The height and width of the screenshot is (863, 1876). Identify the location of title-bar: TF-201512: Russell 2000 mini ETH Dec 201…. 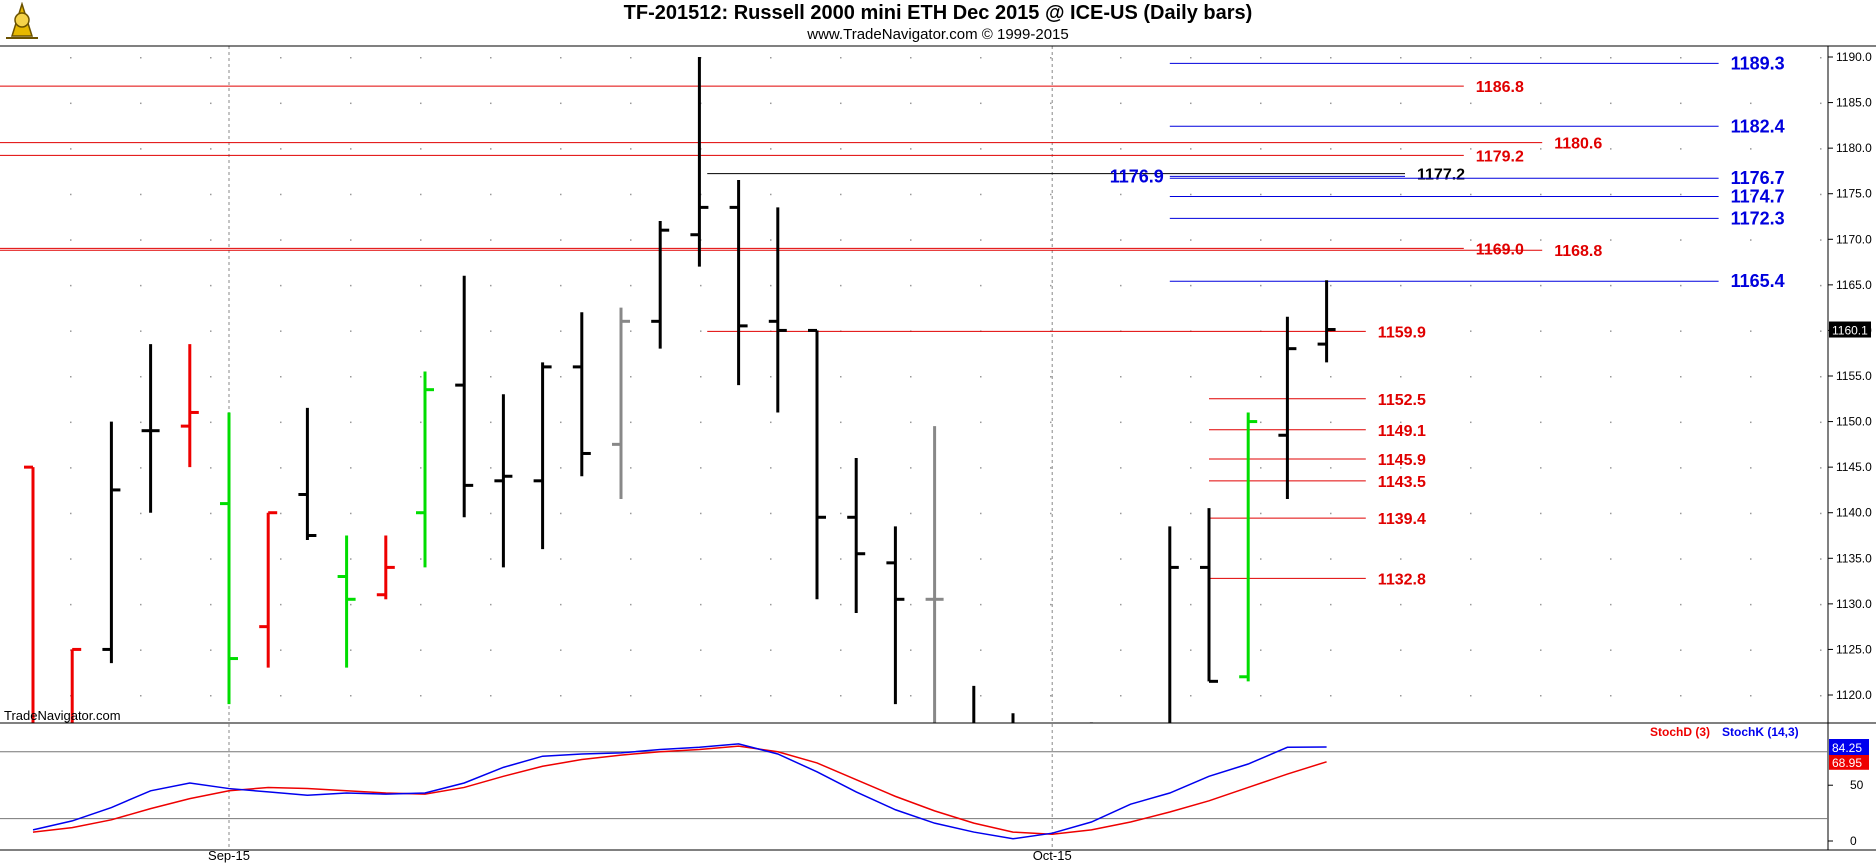
(938, 23).